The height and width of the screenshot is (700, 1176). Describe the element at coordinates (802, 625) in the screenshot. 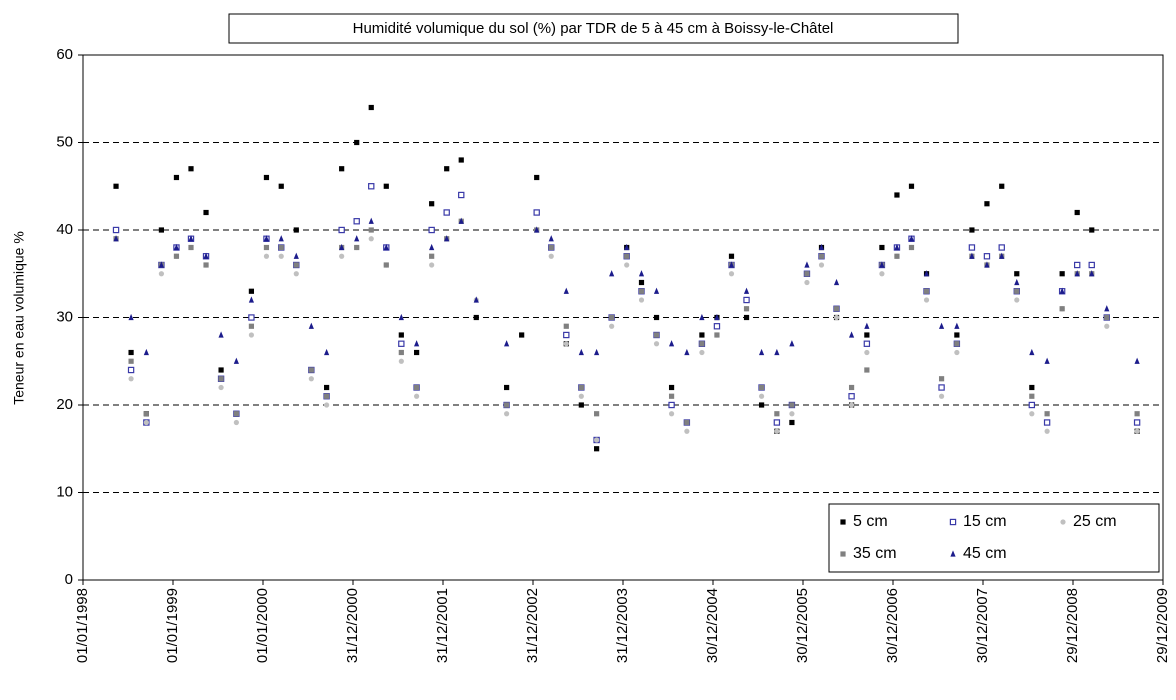

I see `x-tick-label: 30/12/2005` at that location.